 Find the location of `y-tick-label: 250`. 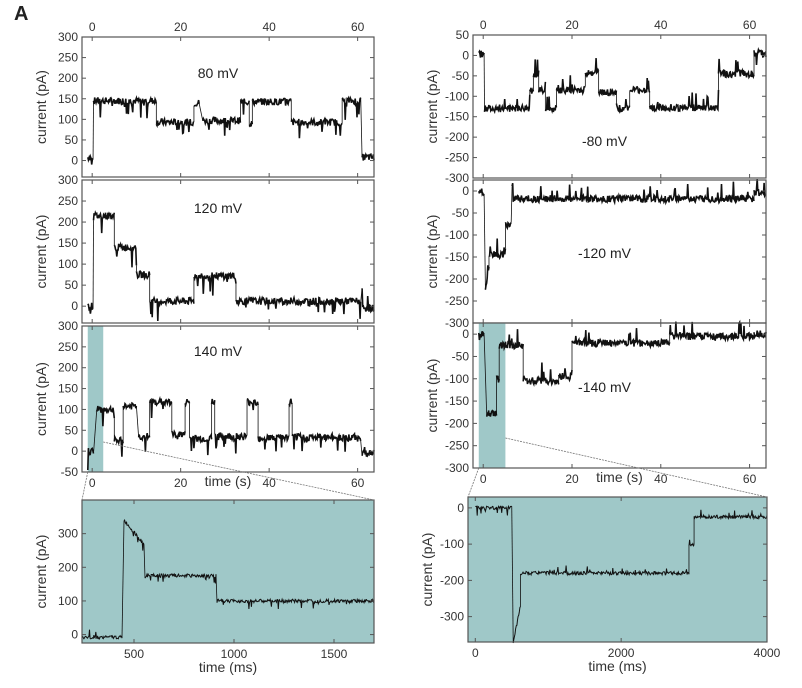

y-tick-label: 250 is located at coordinates (68, 58).